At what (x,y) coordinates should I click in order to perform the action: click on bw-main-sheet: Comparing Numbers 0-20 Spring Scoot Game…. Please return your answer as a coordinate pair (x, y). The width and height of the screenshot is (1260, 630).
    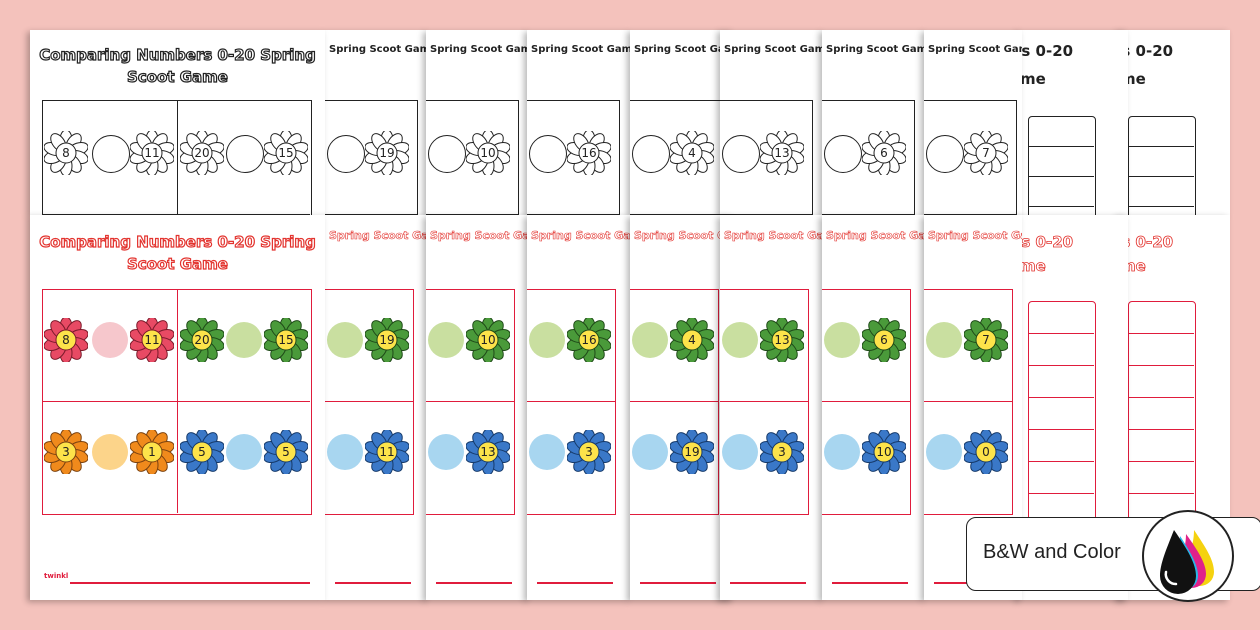
    Looking at the image, I should click on (177, 122).